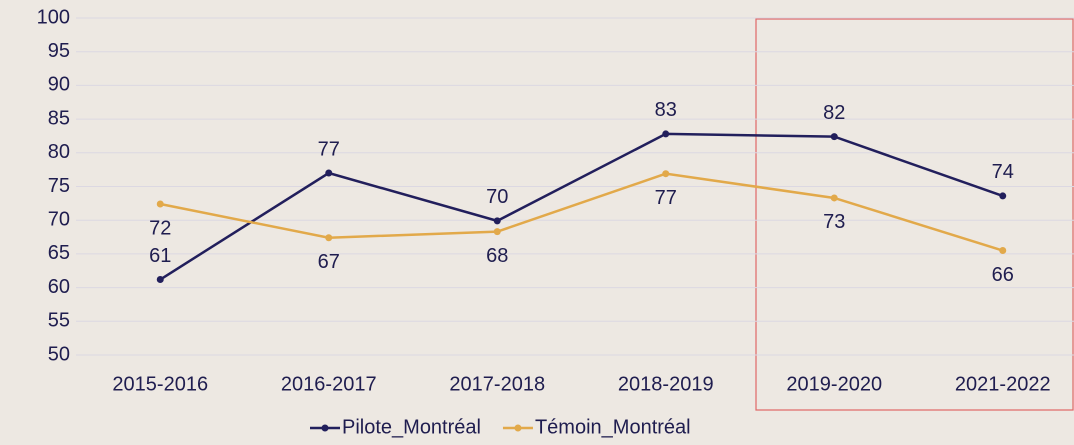 This screenshot has height=445, width=1074. I want to click on x-tick-label: 2018-2019, so click(666, 384).